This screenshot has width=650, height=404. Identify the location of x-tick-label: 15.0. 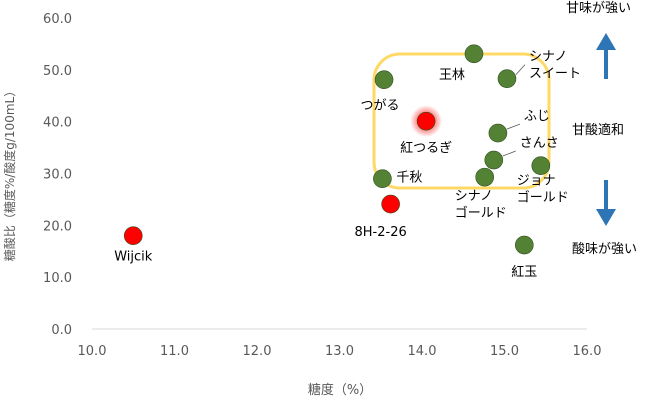
(504, 351).